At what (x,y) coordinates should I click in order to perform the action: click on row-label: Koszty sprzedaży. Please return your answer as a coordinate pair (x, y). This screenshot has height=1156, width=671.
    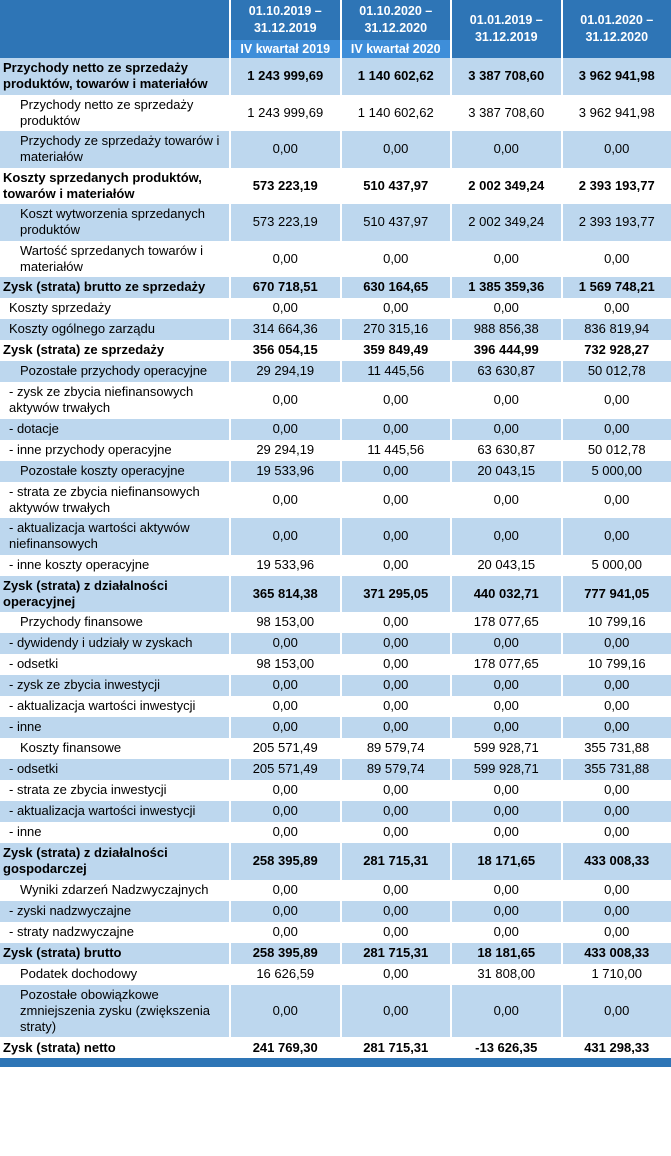
    Looking at the image, I should click on (60, 308).